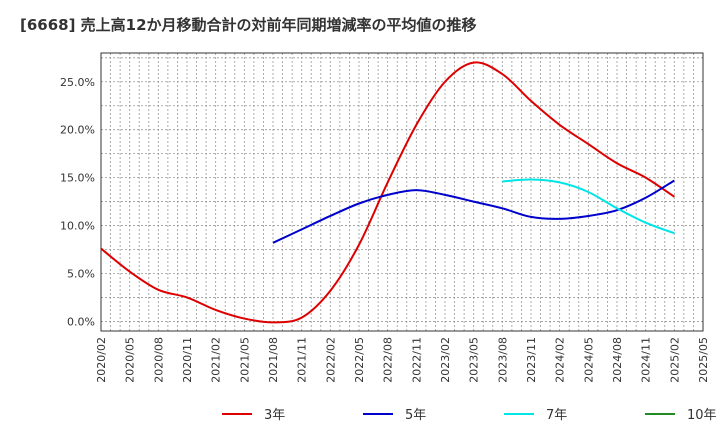 The image size is (720, 440). Describe the element at coordinates (702, 415) in the screenshot. I see `legend-label: 10年` at that location.